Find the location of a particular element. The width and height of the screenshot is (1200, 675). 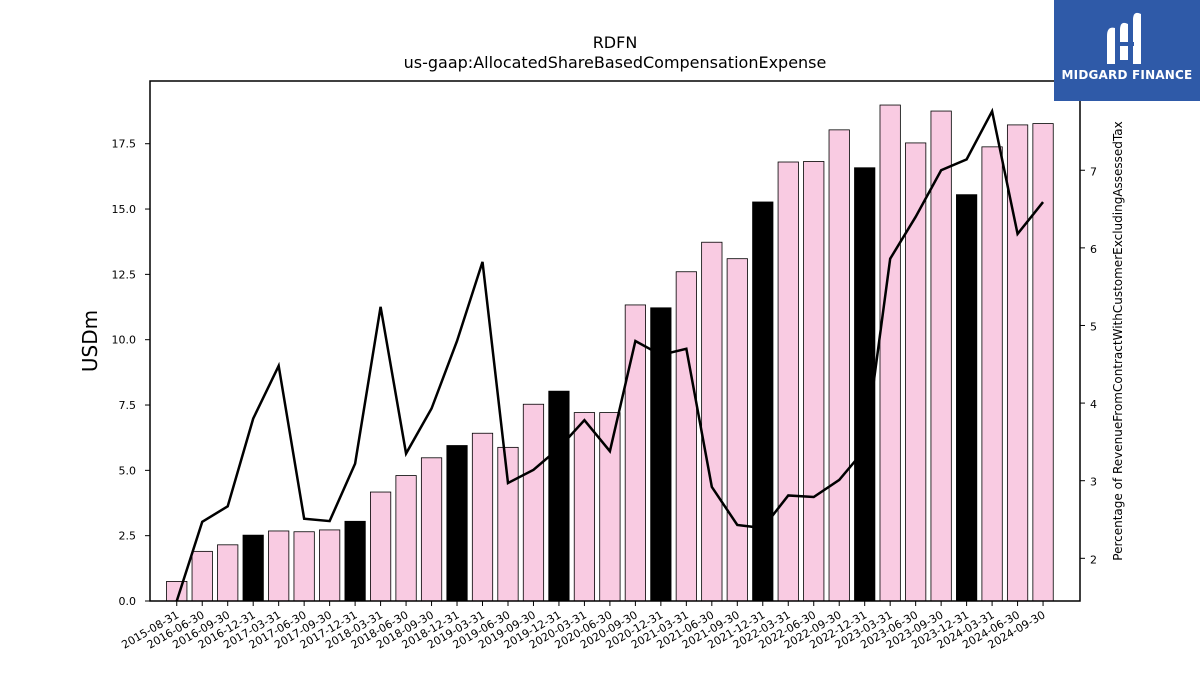

brand-logo: MIDGARD FINANCE is located at coordinates (1127, 50).